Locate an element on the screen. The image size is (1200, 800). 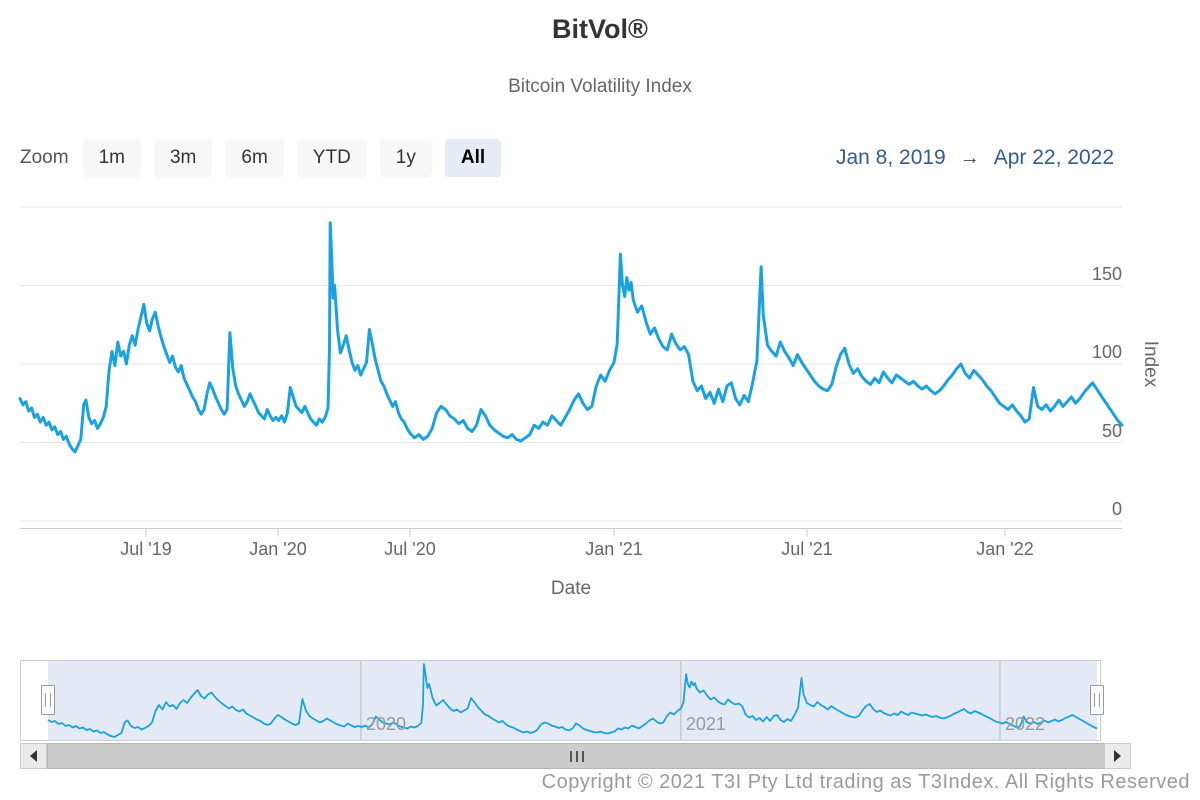
range-buttons: 1m 3m 6m YTD 1y All is located at coordinates (298, 158).